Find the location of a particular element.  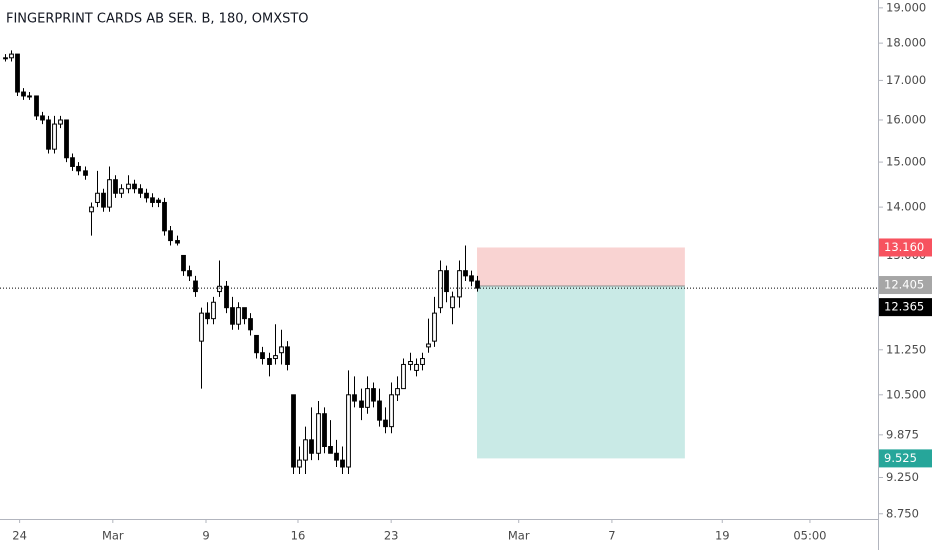

y-tick-label: 9.875 is located at coordinates (902, 434).